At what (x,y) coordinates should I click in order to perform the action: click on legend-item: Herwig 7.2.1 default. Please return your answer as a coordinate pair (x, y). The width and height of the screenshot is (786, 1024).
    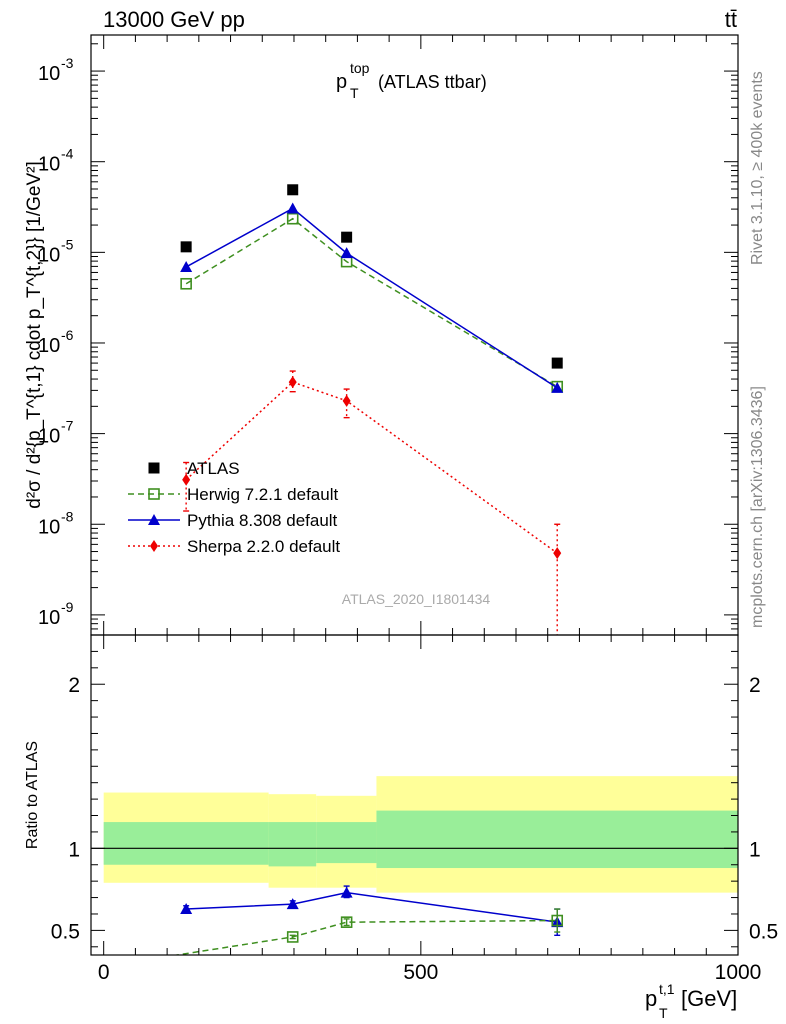
    Looking at the image, I should click on (233, 494).